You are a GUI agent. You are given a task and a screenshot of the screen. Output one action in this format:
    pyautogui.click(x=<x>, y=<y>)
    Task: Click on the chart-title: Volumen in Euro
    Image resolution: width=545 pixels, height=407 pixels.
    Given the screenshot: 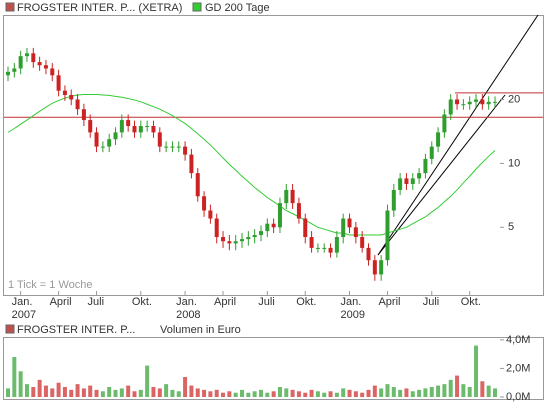 What is the action you would take?
    pyautogui.click(x=200, y=330)
    